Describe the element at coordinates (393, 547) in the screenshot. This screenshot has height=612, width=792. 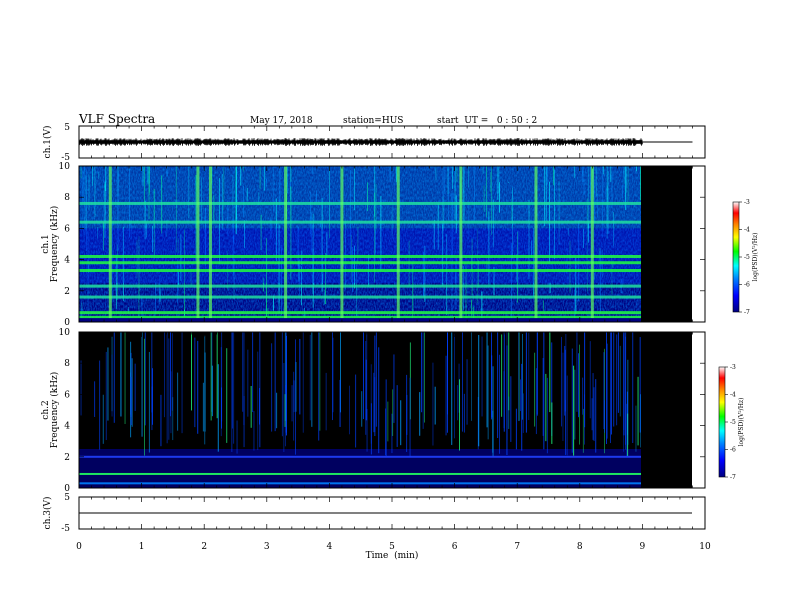
I see `time-axis-tick-labels: 0 1 2 3 4 5 6 7 8 9 10` at that location.